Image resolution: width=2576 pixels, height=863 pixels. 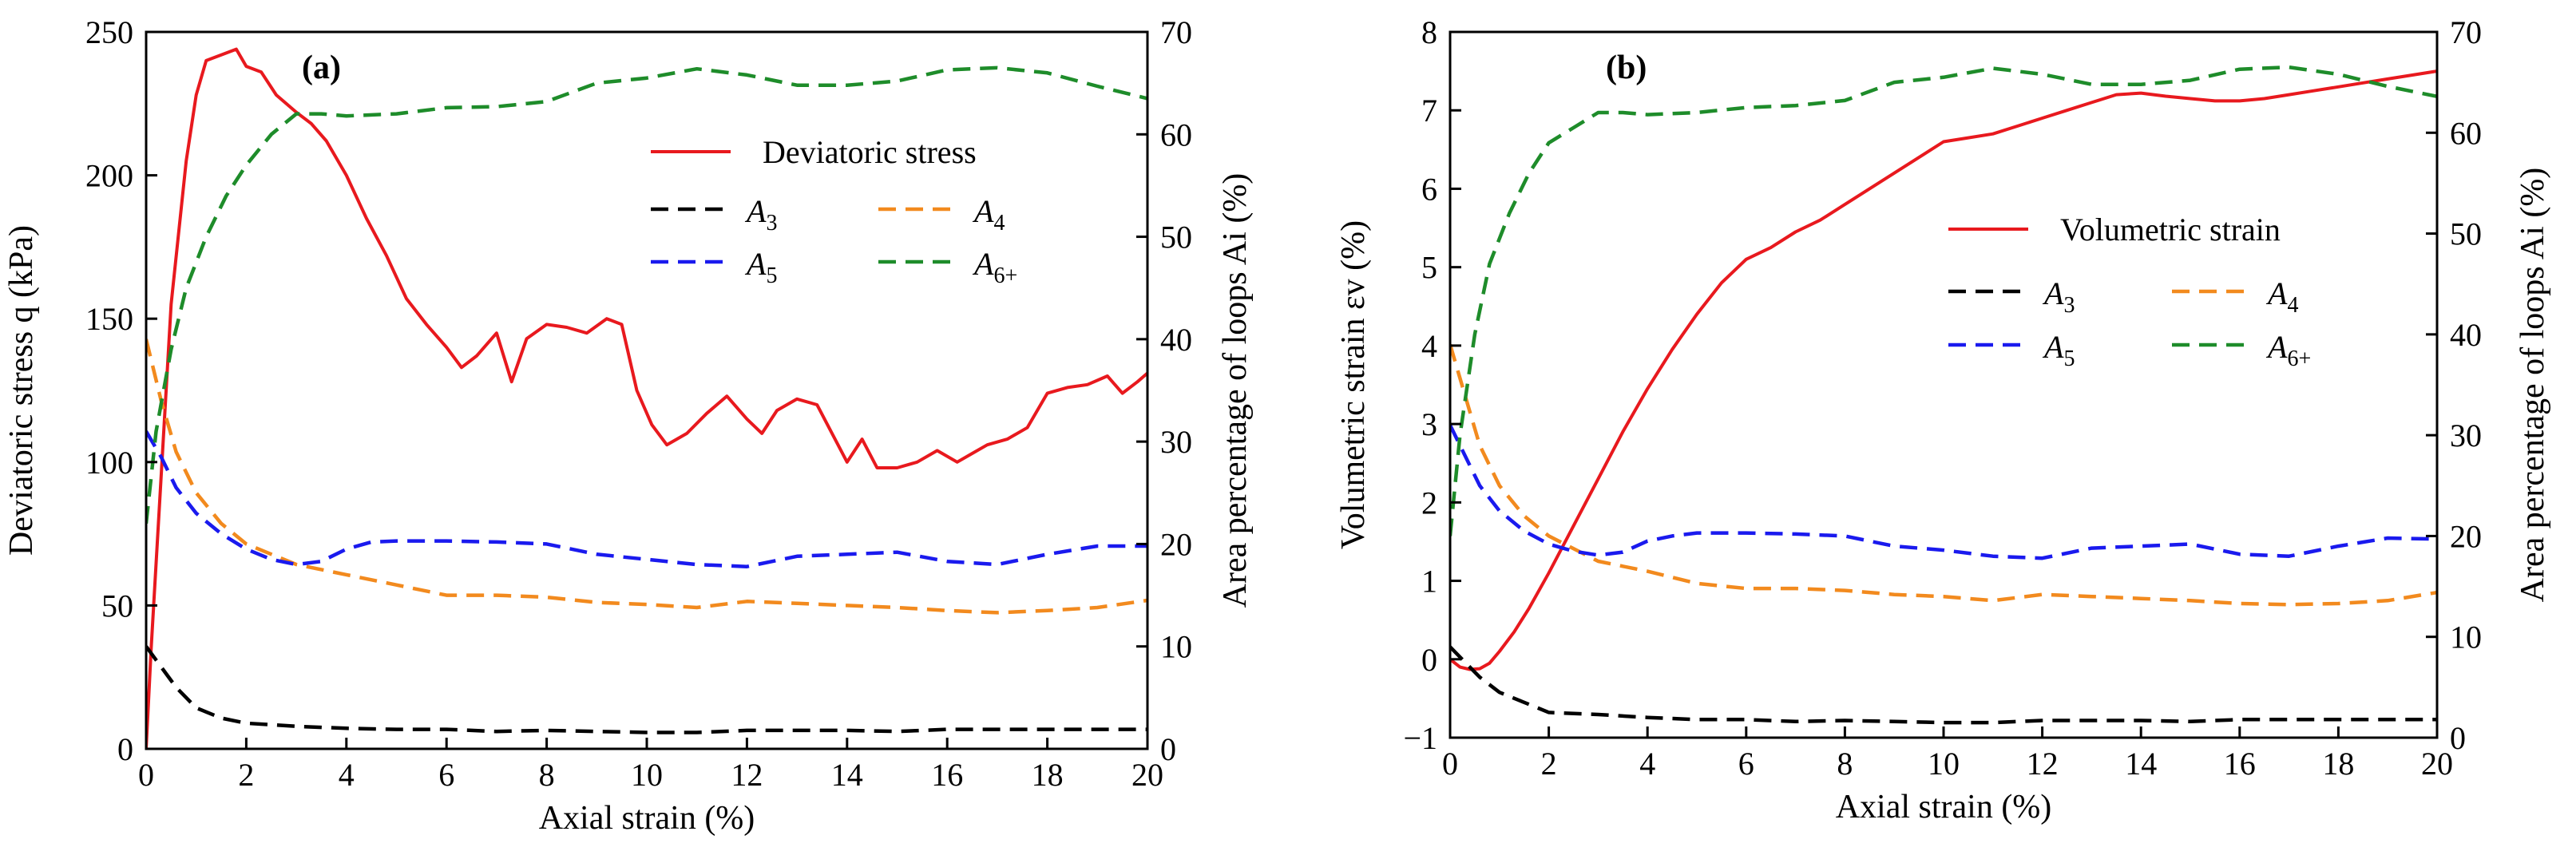 I want to click on y-left-tick-label: 7, so click(x=1429, y=111).